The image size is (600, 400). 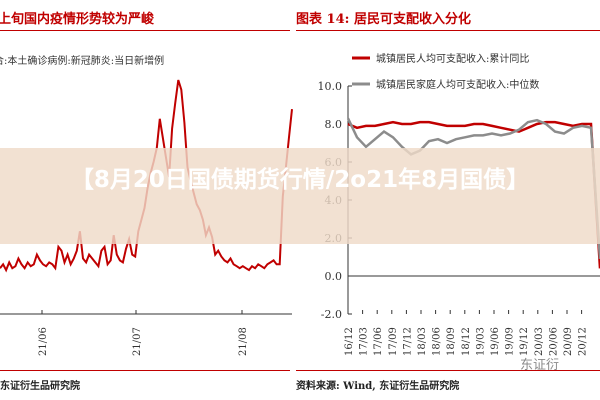 I want to click on right-x-tick-label: 17/12, so click(x=407, y=341).